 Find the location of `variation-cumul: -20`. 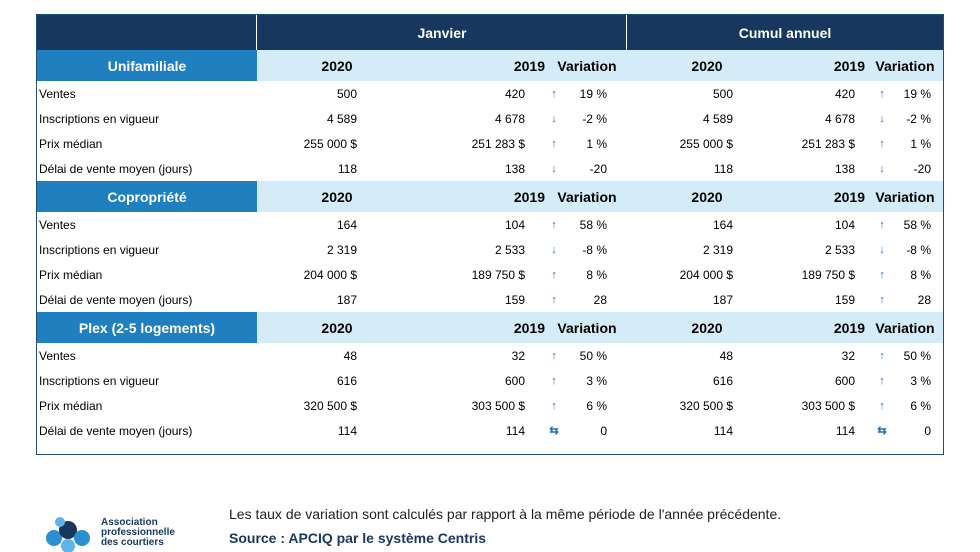

variation-cumul: -20 is located at coordinates (922, 168).